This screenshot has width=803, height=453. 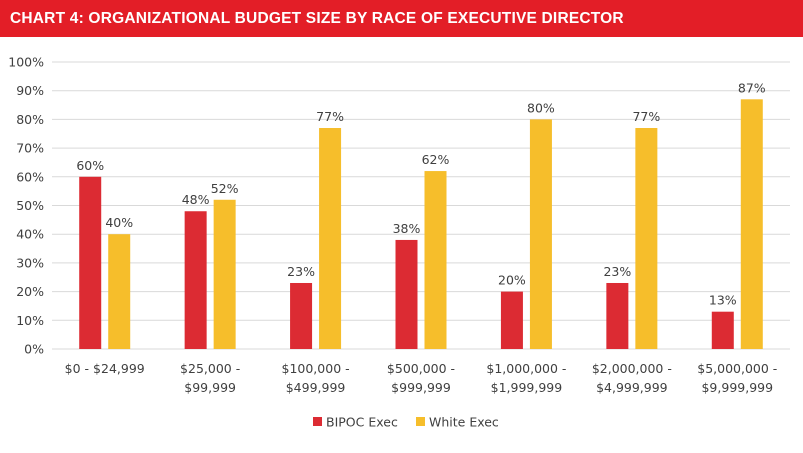 What do you see at coordinates (737, 368) in the screenshot?
I see `x-category-label: $5,000,000 -` at bounding box center [737, 368].